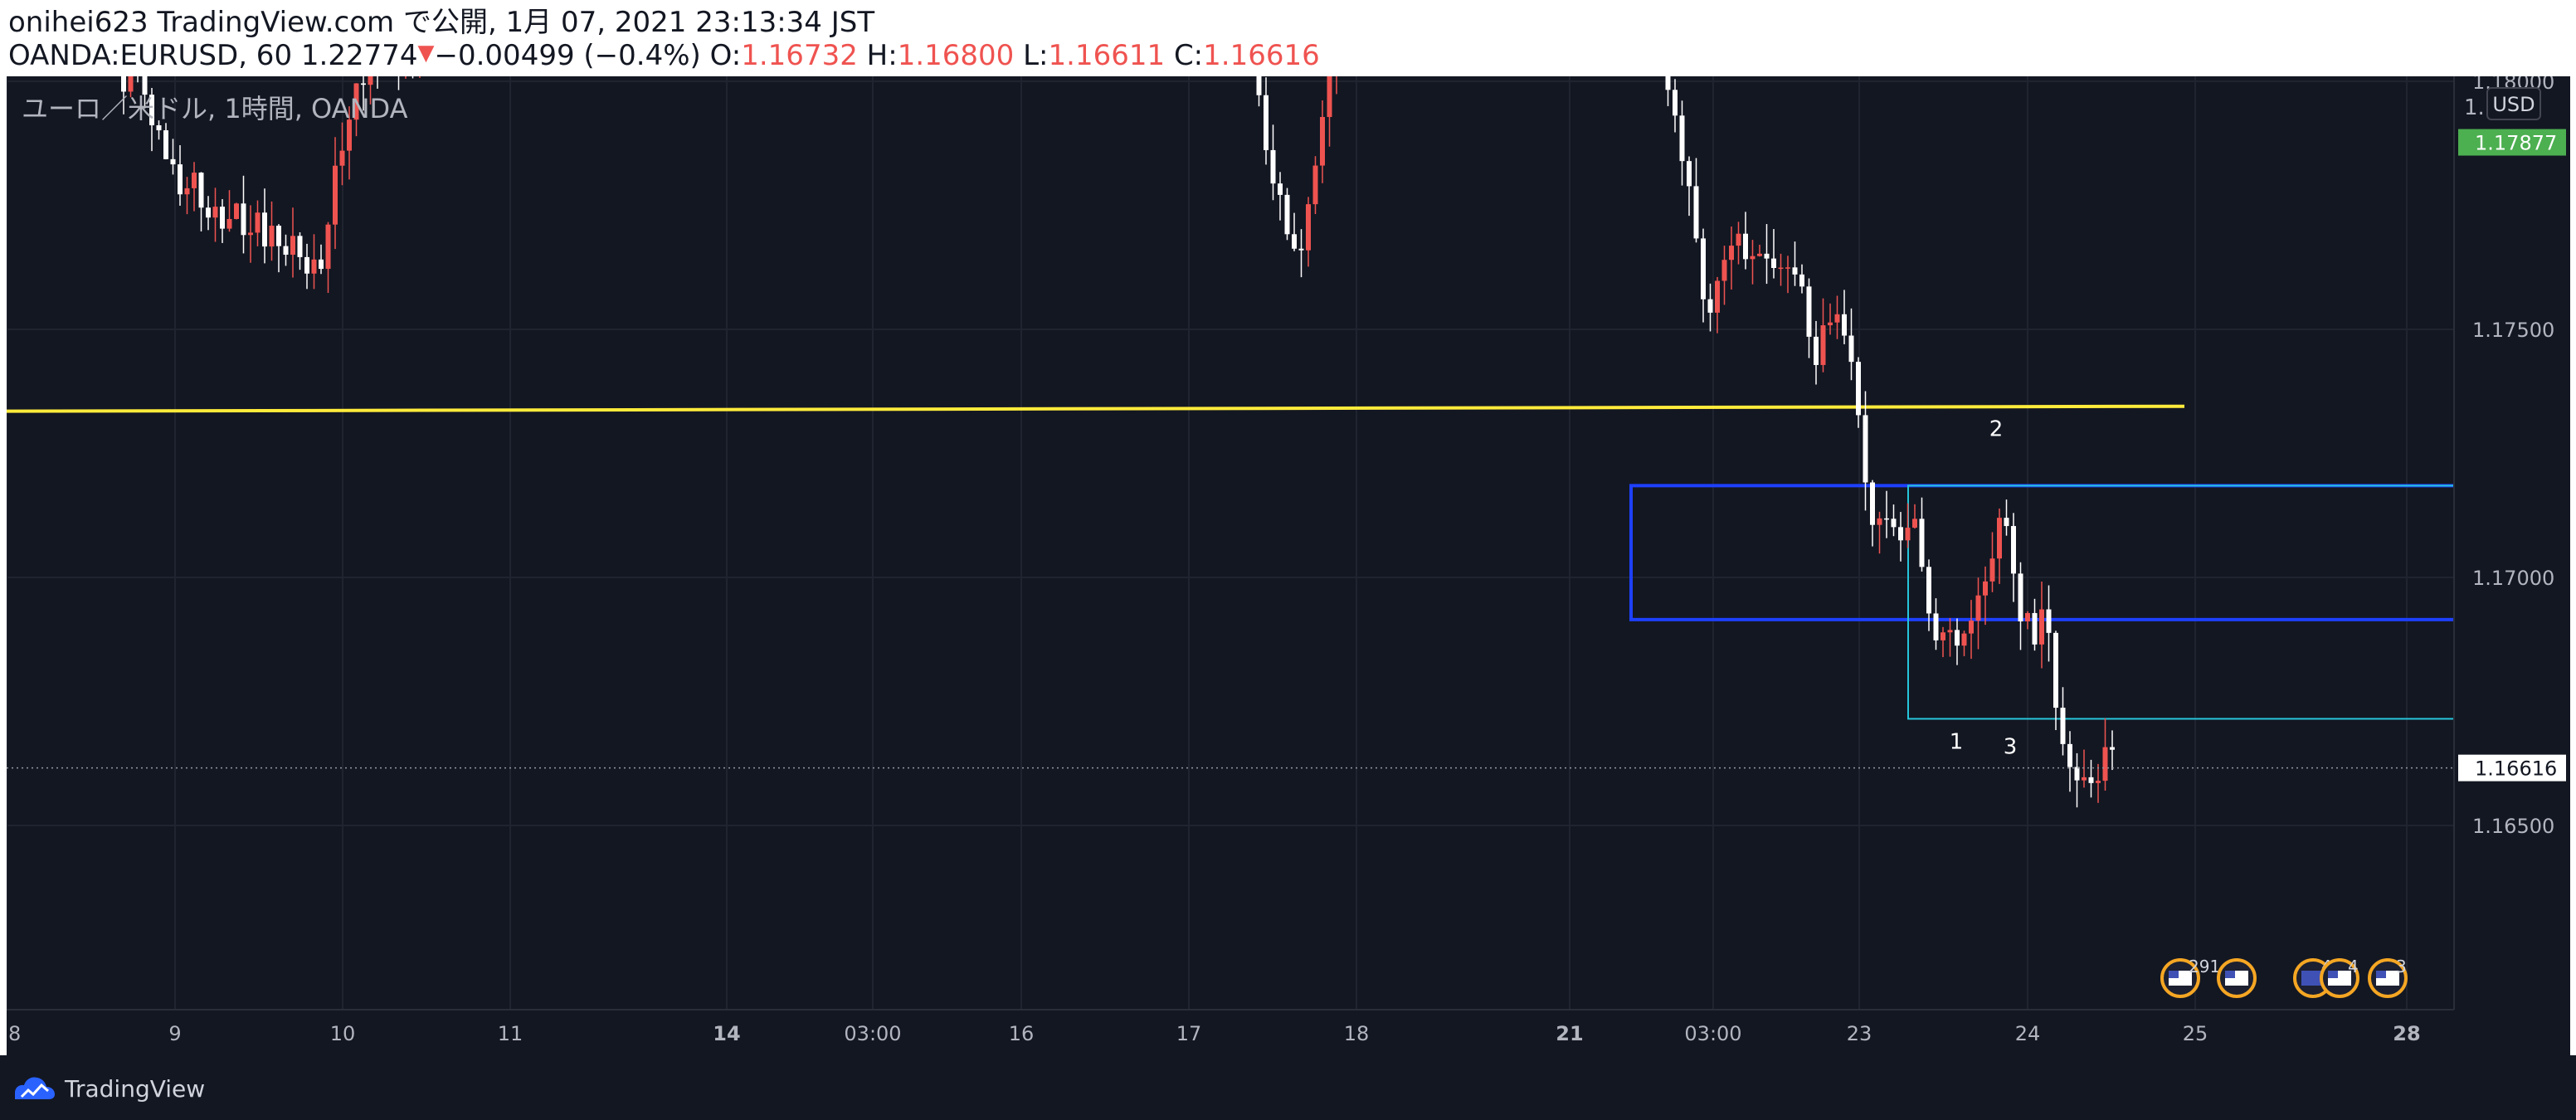  What do you see at coordinates (2513, 826) in the screenshot?
I see `price-tick-label: 1.16500` at bounding box center [2513, 826].